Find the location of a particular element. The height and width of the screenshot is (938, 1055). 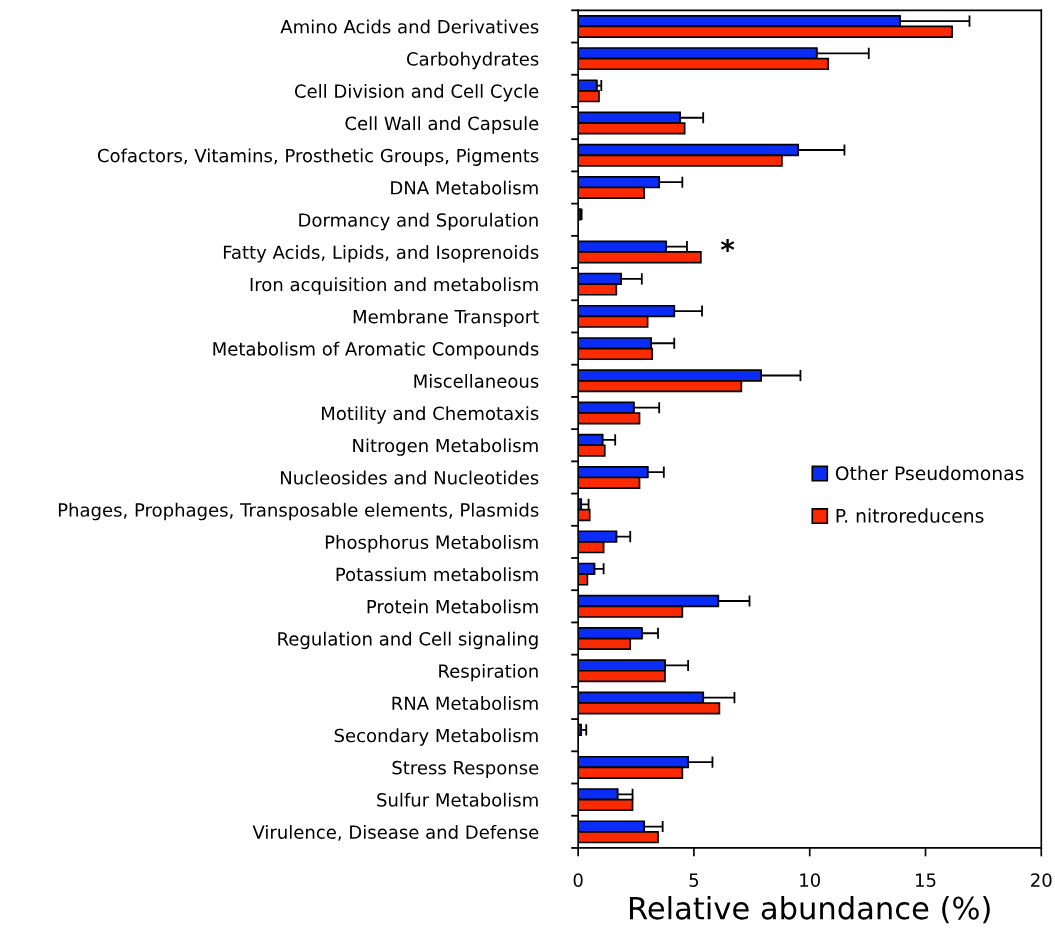

y-tick-label: Virulence, Disease and Defense is located at coordinates (395, 832).